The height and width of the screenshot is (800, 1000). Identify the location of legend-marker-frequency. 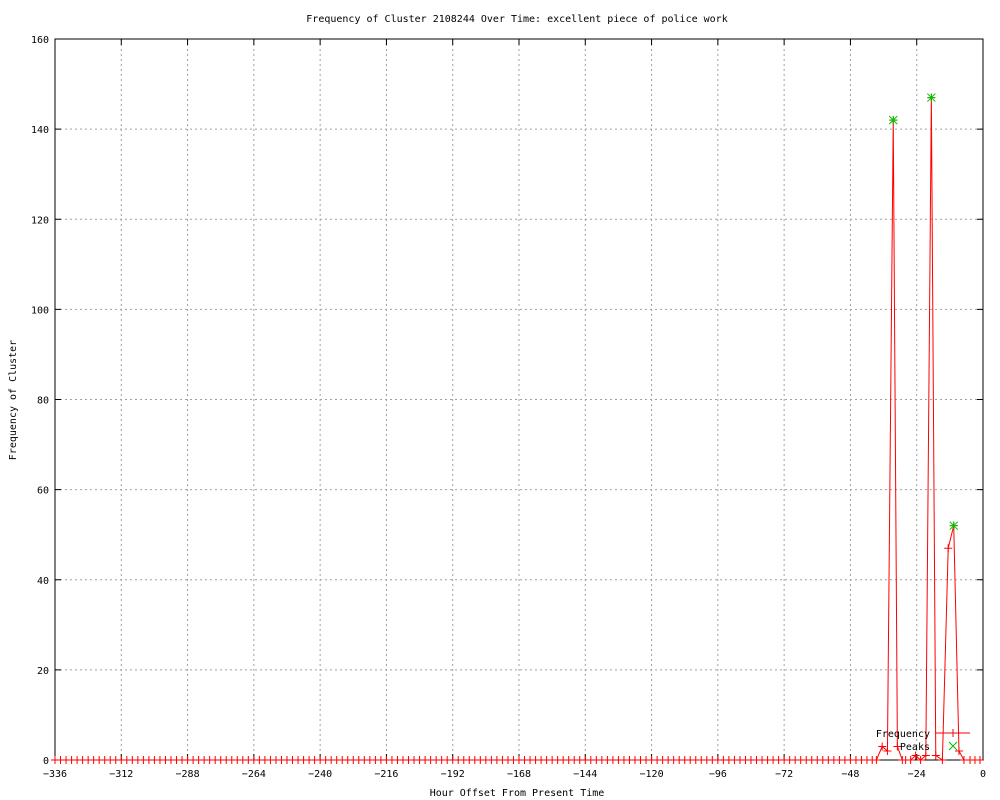
(953, 733).